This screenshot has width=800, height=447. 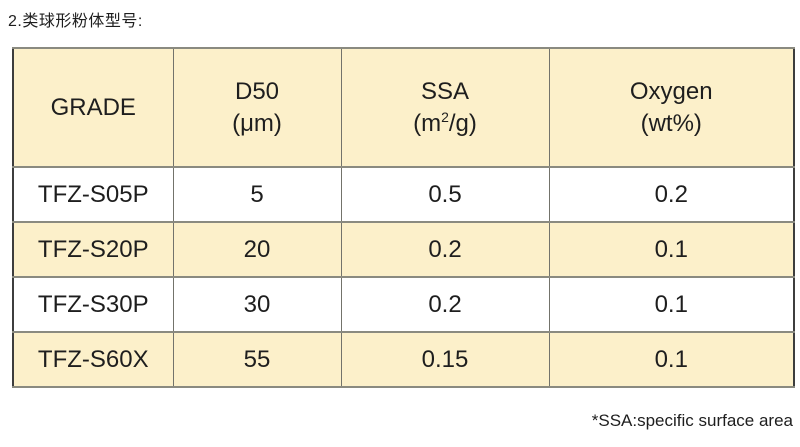 What do you see at coordinates (445, 92) in the screenshot?
I see `col-header-ssa-label: SSA` at bounding box center [445, 92].